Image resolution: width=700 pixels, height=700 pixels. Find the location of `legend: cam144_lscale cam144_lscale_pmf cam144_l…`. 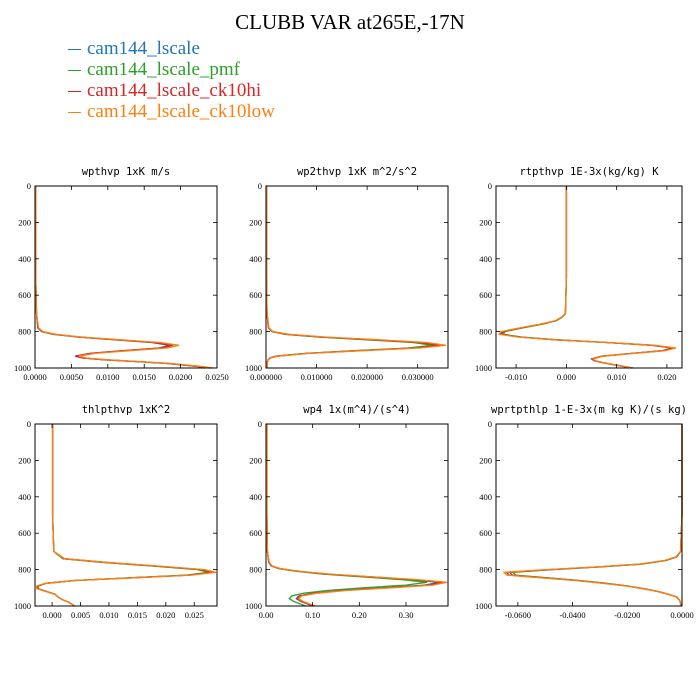

legend: cam144_lscale cam144_lscale_pmf cam144_l… is located at coordinates (171, 80).